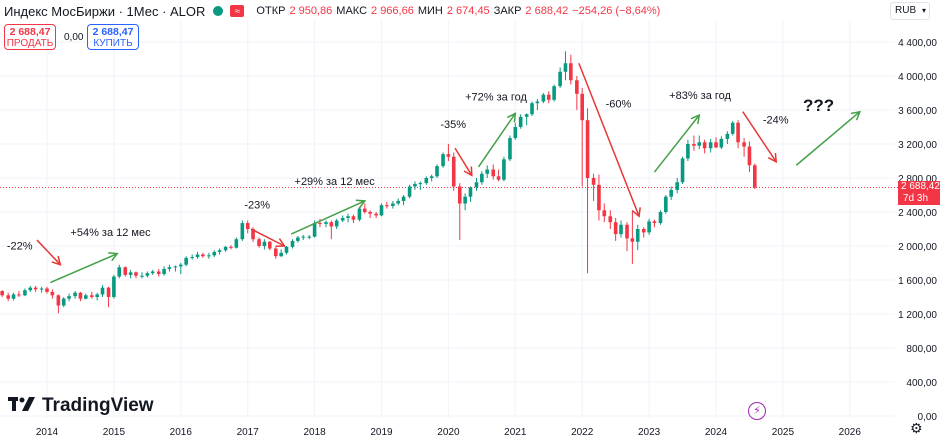  What do you see at coordinates (910, 11) in the screenshot?
I see `currency-selector: RUB ▾` at bounding box center [910, 11].